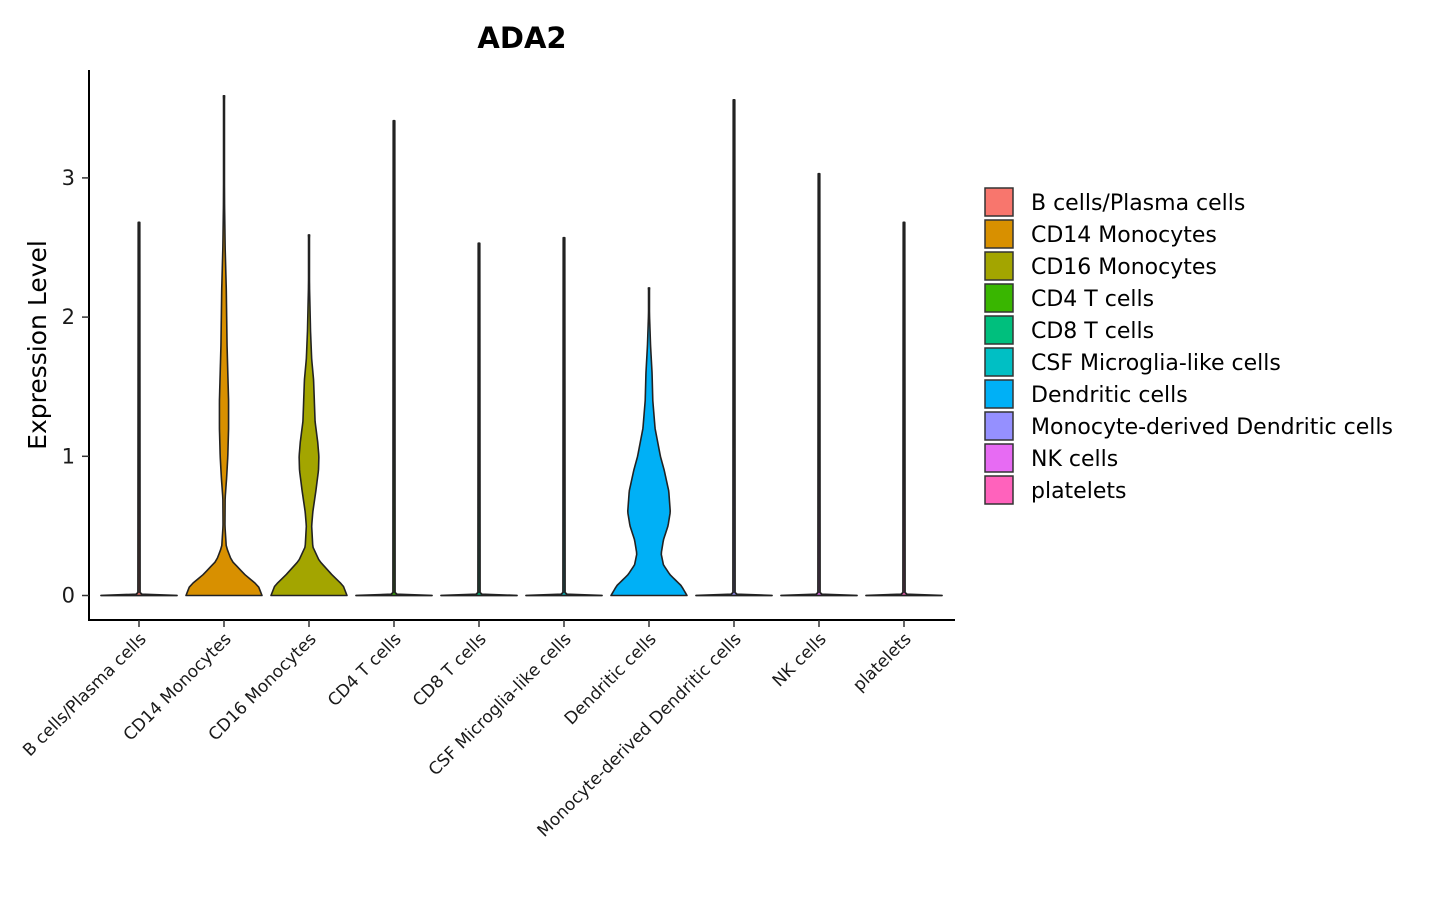  Describe the element at coordinates (68, 596) in the screenshot. I see `y-tick-label: 0` at that location.